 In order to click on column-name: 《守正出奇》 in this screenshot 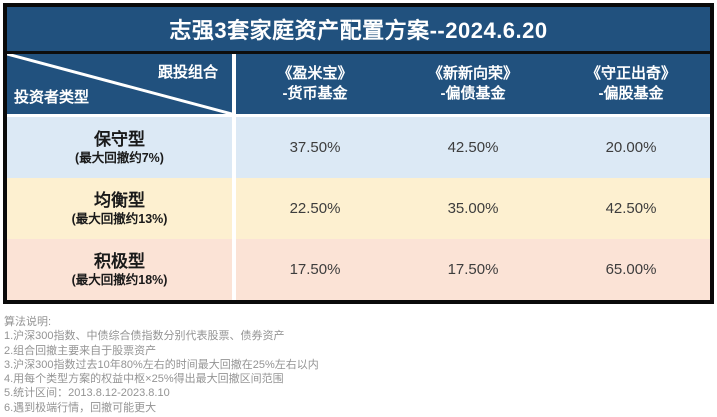, I will do `click(630, 73)`.